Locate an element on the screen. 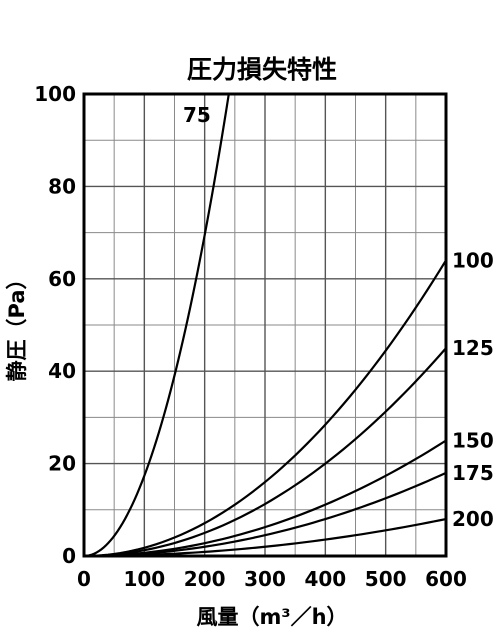  y-tick-label: 40 is located at coordinates (62, 371).